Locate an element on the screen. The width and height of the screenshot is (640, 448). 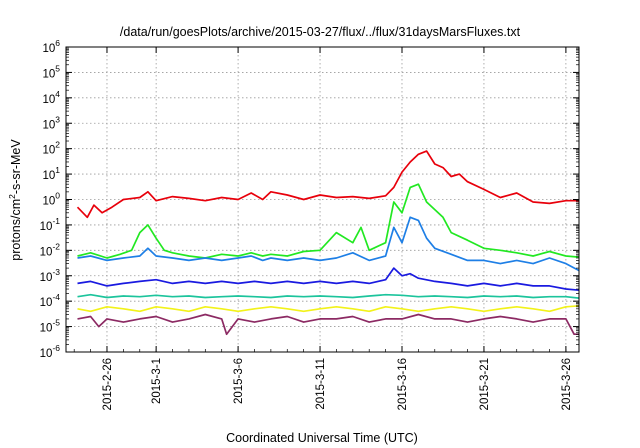
x-axis-label: Coordinated Universal Time (UTC) is located at coordinates (322, 438).